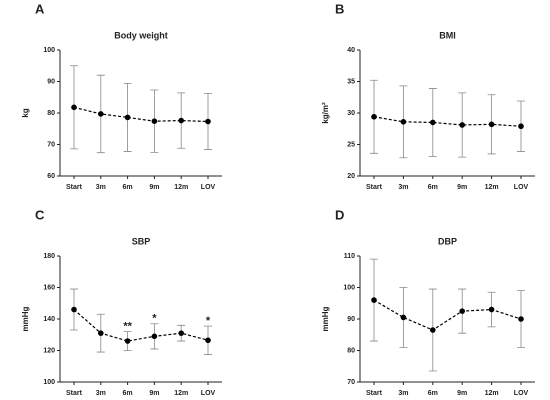 Image resolution: width=550 pixels, height=400 pixels. I want to click on panel-letter: A, so click(40, 8).